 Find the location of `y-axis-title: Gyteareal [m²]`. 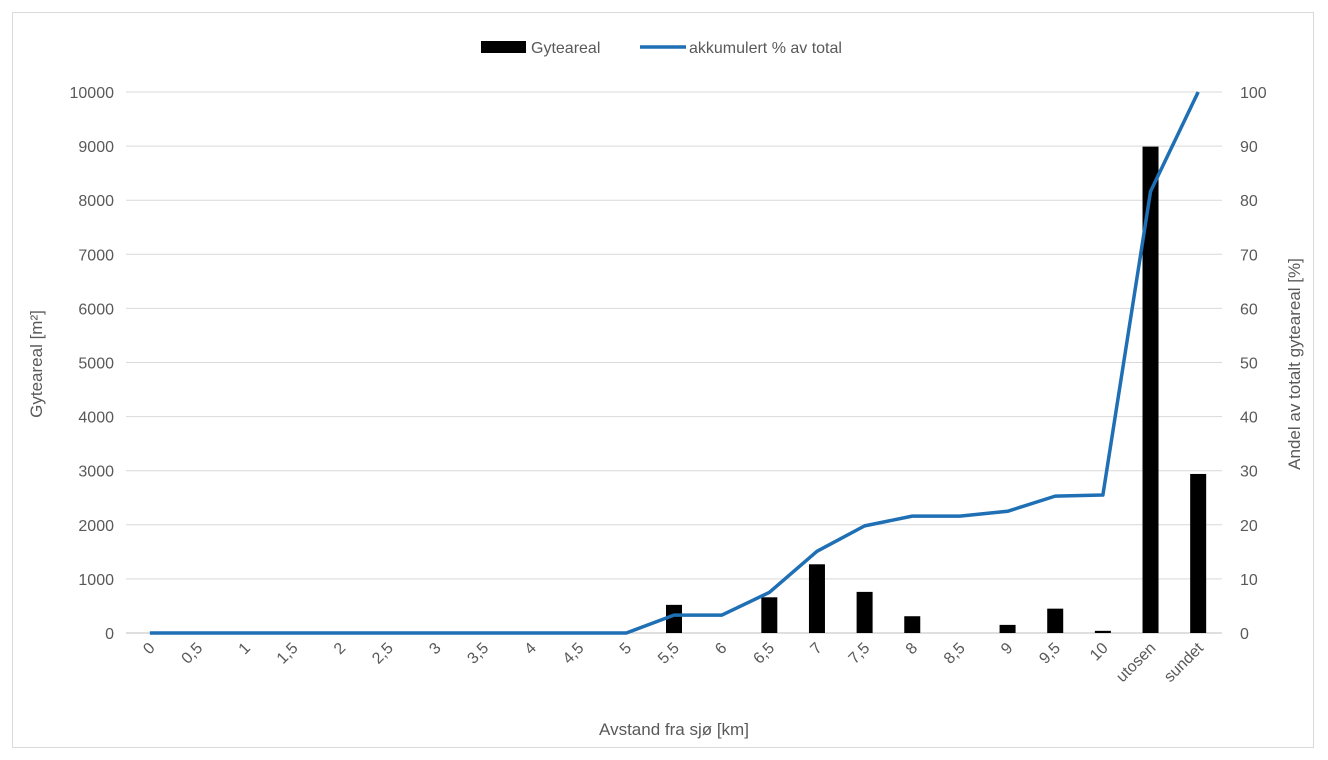

y-axis-title: Gyteareal [m²] is located at coordinates (36, 364).